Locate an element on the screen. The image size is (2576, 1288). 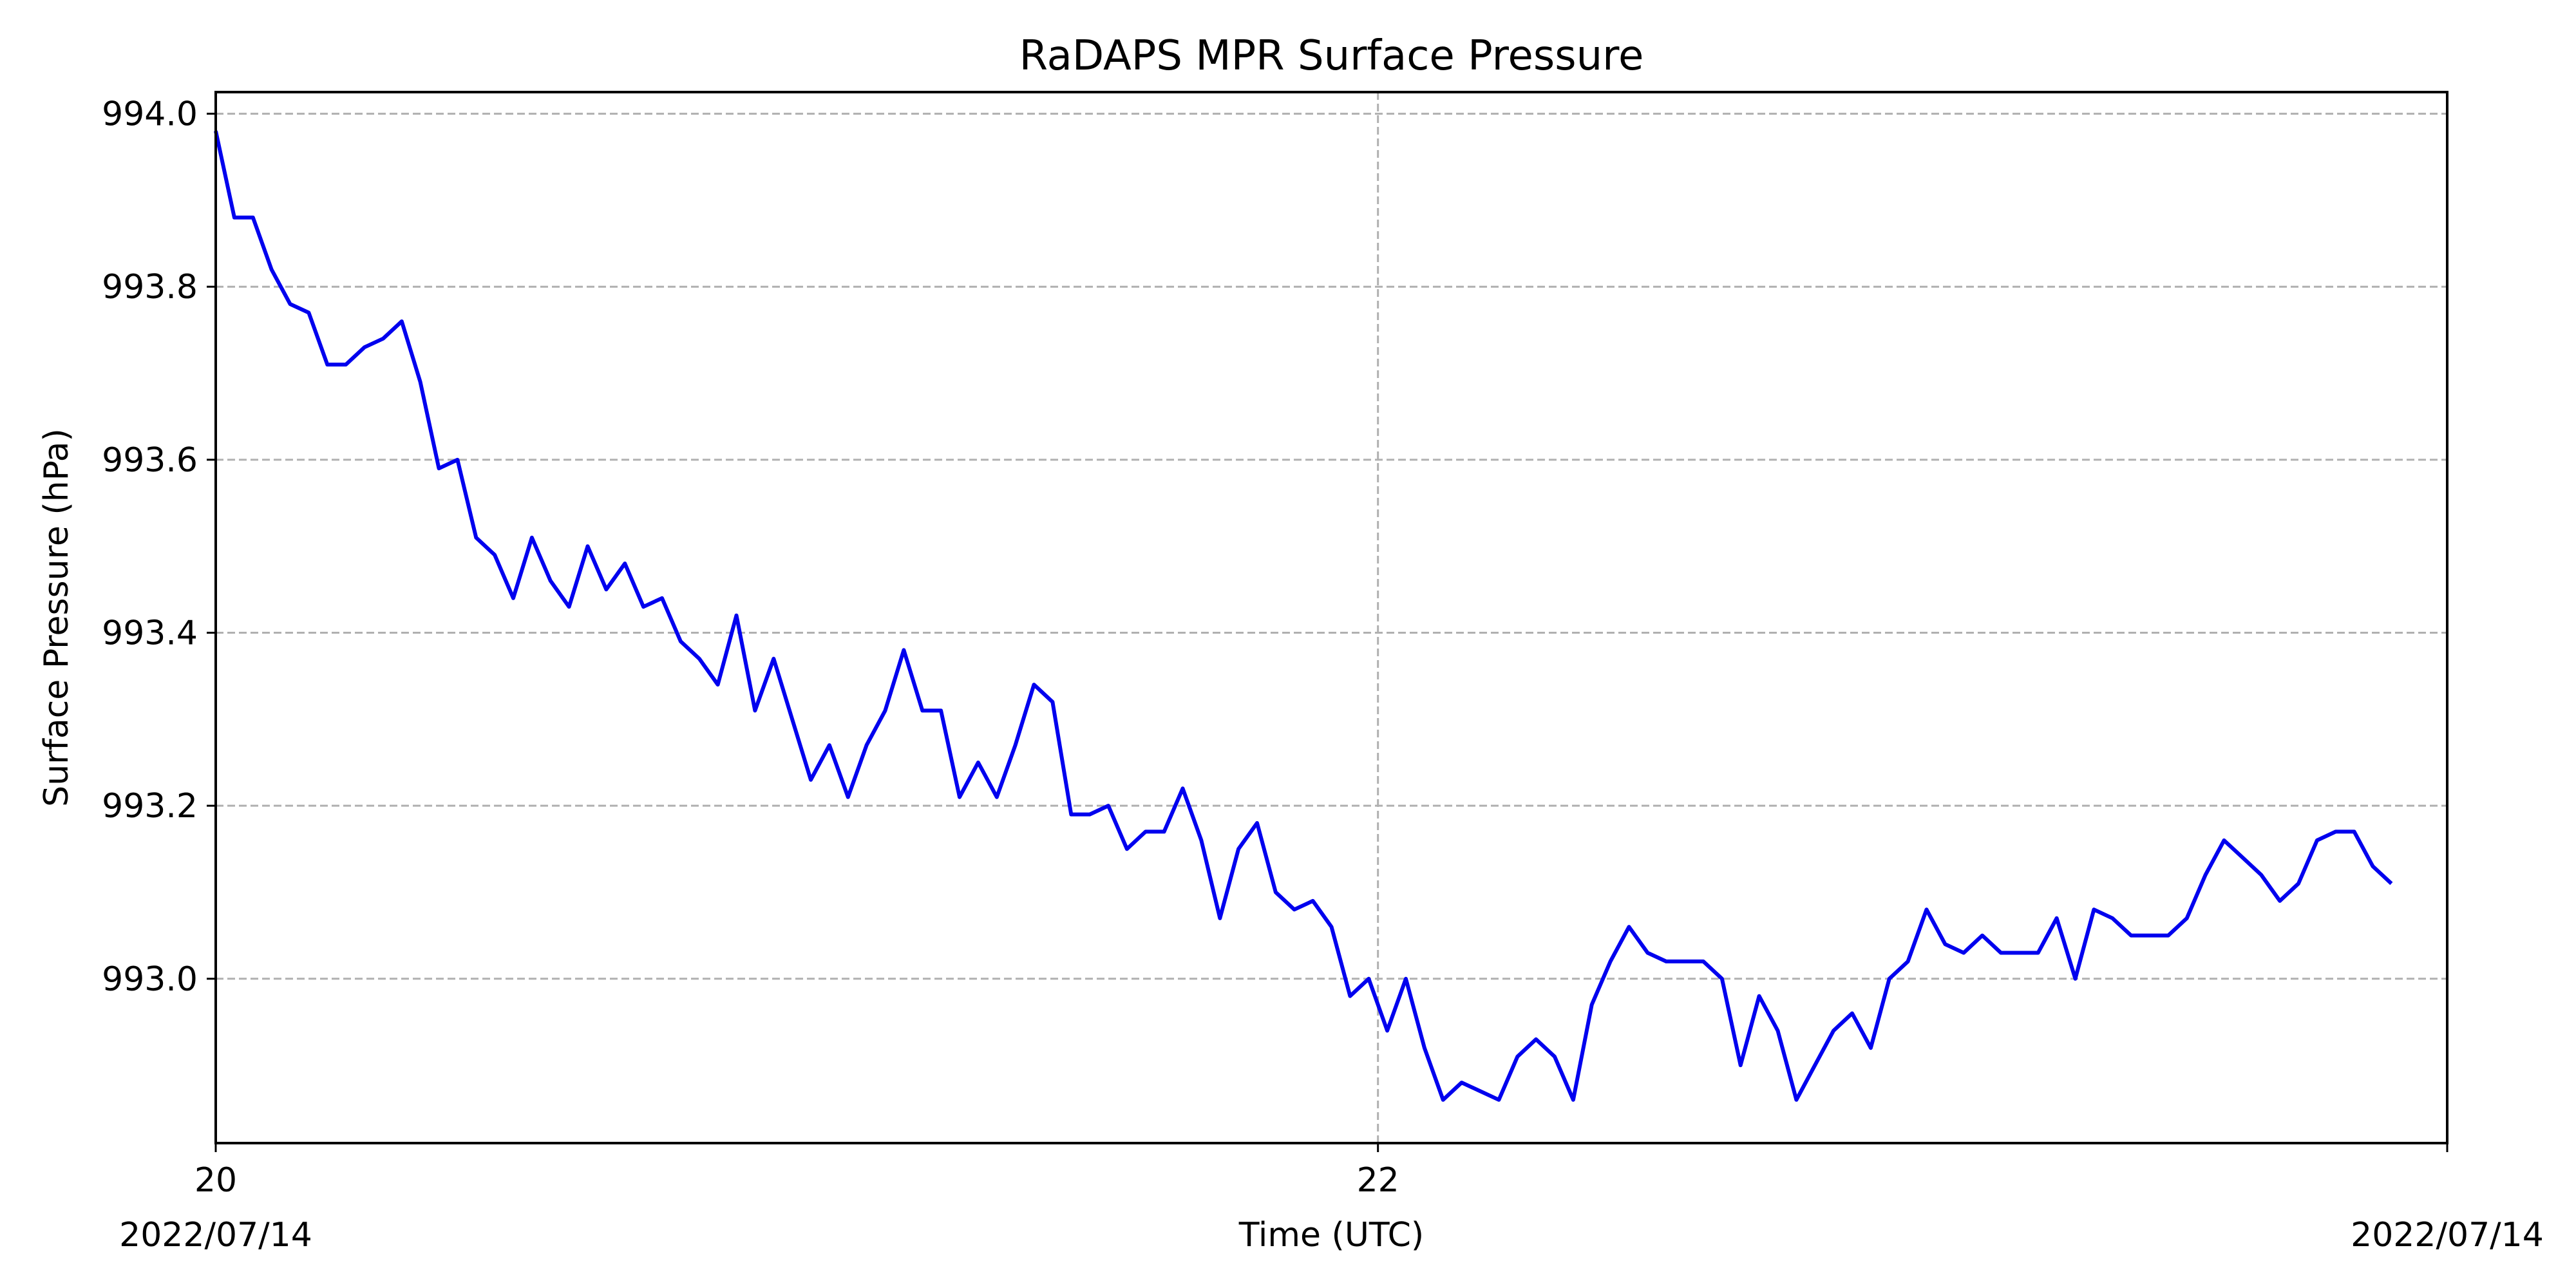
y-tick-label: 993.8 is located at coordinates (150, 287).